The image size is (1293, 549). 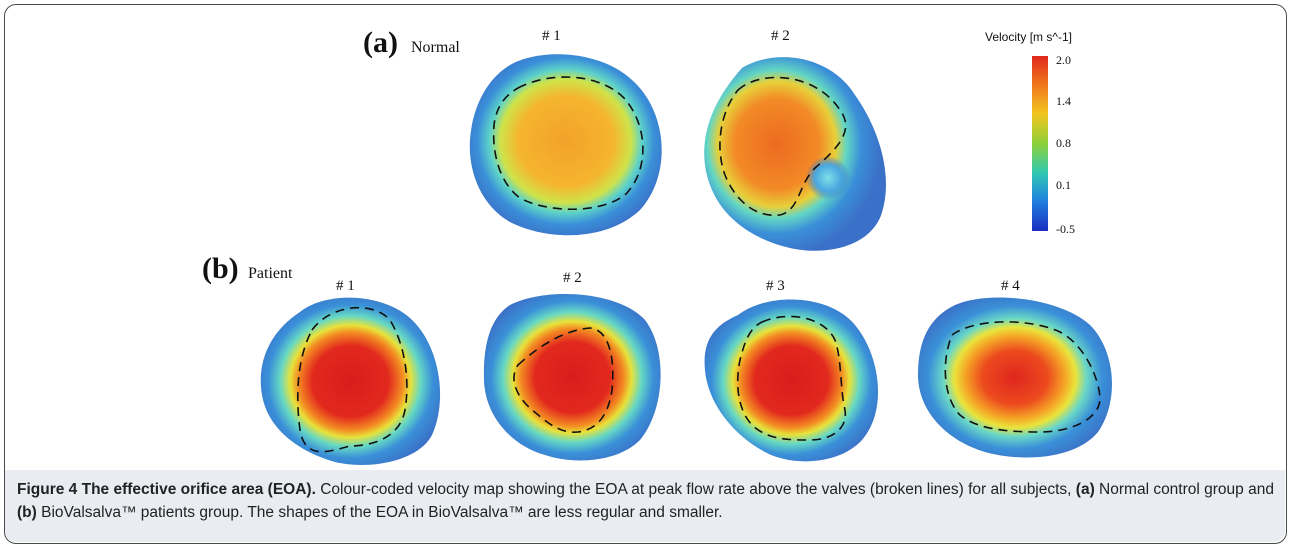 What do you see at coordinates (1063, 60) in the screenshot?
I see `colorbar-tick-2-0: 2.0` at bounding box center [1063, 60].